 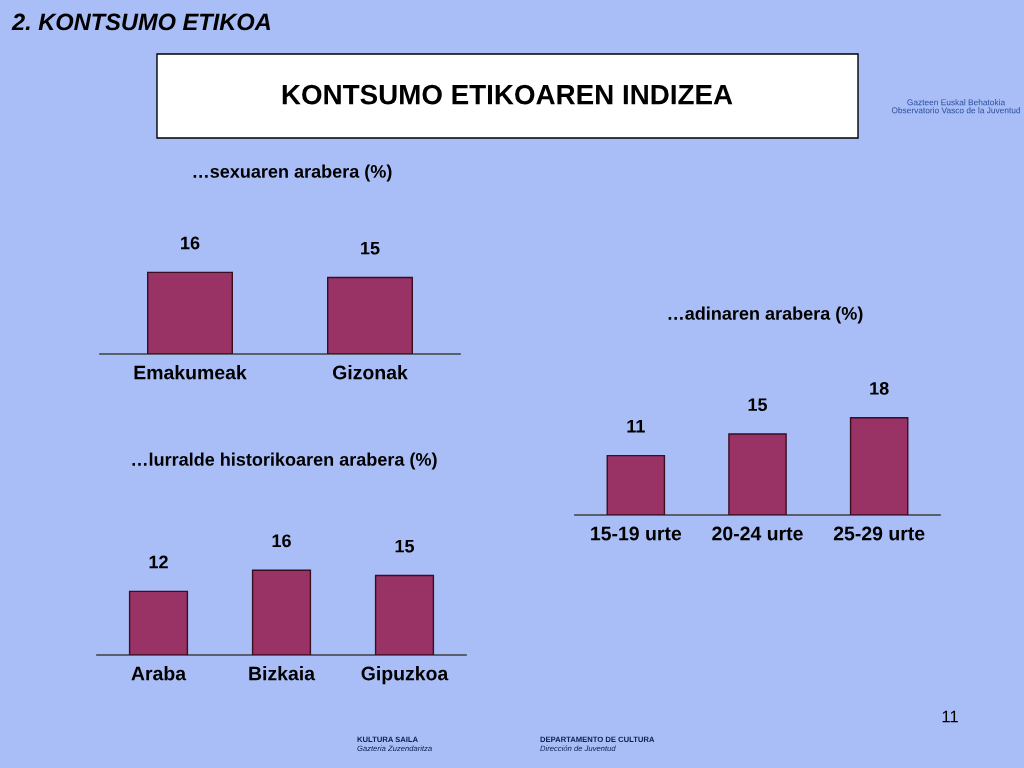 I want to click on text: 2. KONTSUMO ETIKOA, so click(x=141, y=22).